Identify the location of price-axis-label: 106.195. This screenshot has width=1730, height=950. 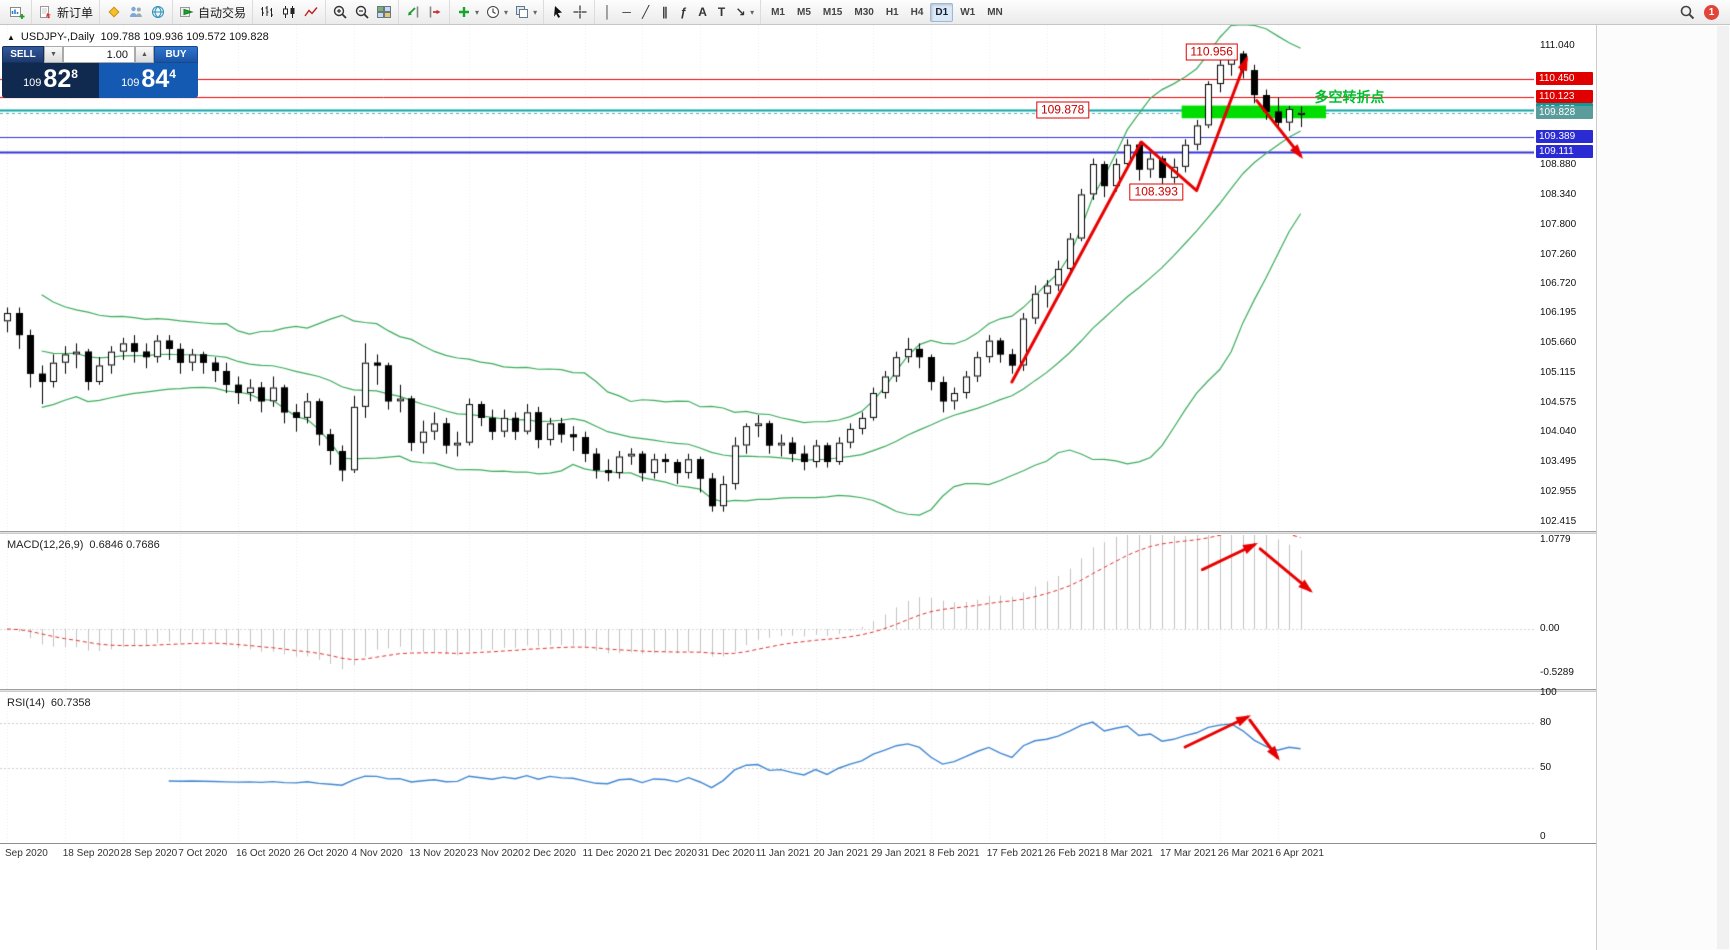
(1558, 313).